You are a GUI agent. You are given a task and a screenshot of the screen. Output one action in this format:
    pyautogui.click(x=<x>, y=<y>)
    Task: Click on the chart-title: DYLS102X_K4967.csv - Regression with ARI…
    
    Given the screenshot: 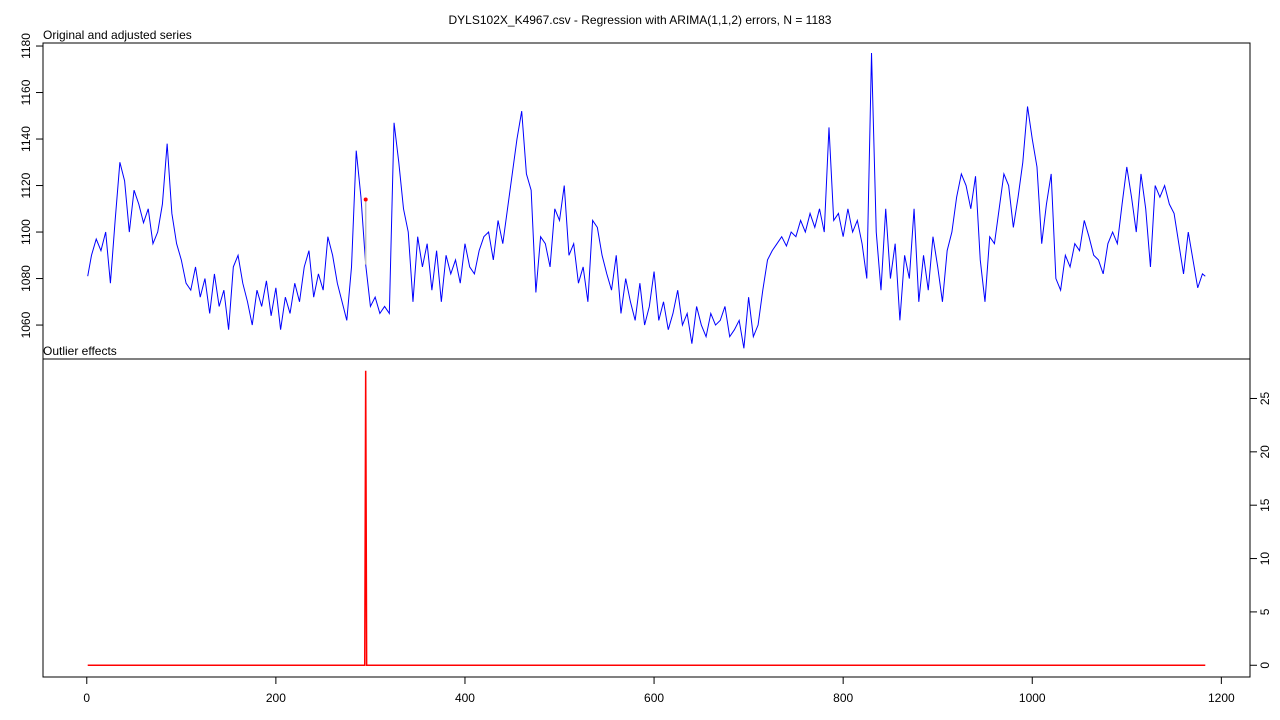 What is the action you would take?
    pyautogui.click(x=640, y=20)
    